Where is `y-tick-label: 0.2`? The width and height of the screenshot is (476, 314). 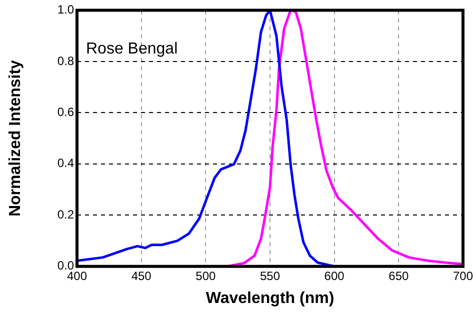
y-tick-label: 0.2 is located at coordinates (65, 214).